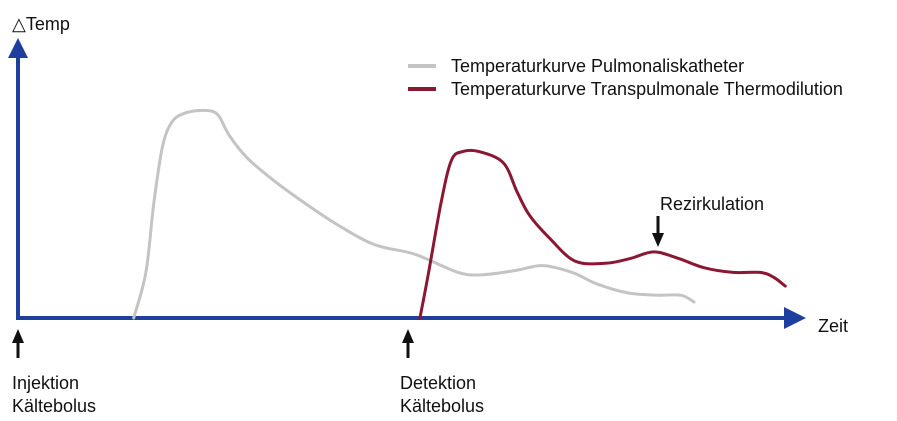 This screenshot has height=421, width=897. I want to click on injektion-arrow-icon, so click(18, 343).